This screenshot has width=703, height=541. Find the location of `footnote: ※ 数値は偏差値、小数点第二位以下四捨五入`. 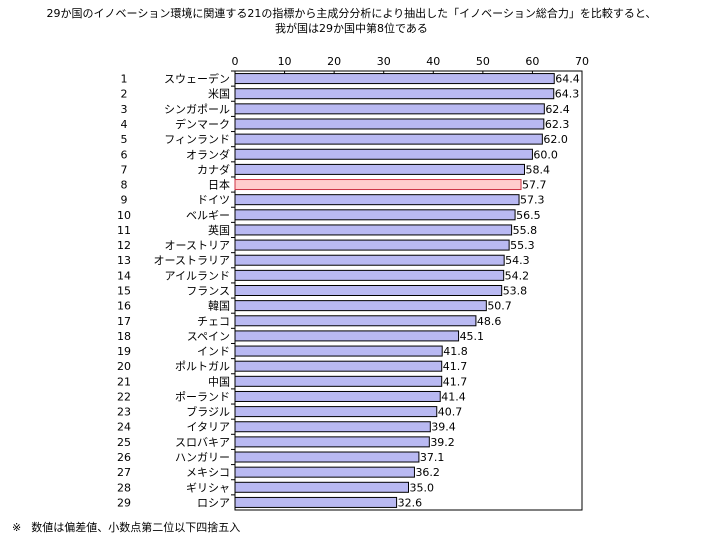

footnote: ※ 数値は偏差値、小数点第二位以下四捨五入 is located at coordinates (126, 527).